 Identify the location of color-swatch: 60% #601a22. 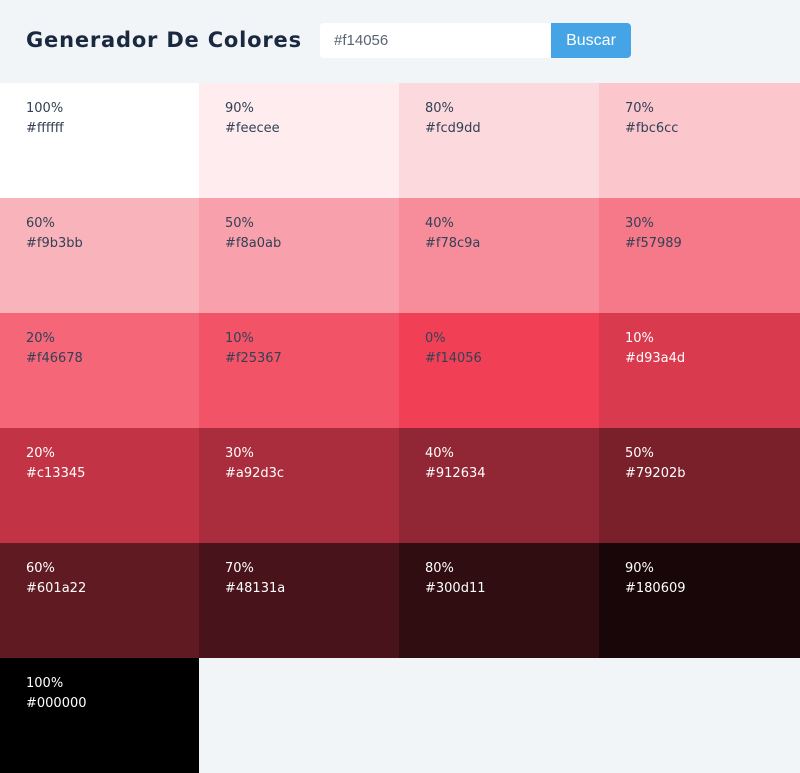
(99, 600).